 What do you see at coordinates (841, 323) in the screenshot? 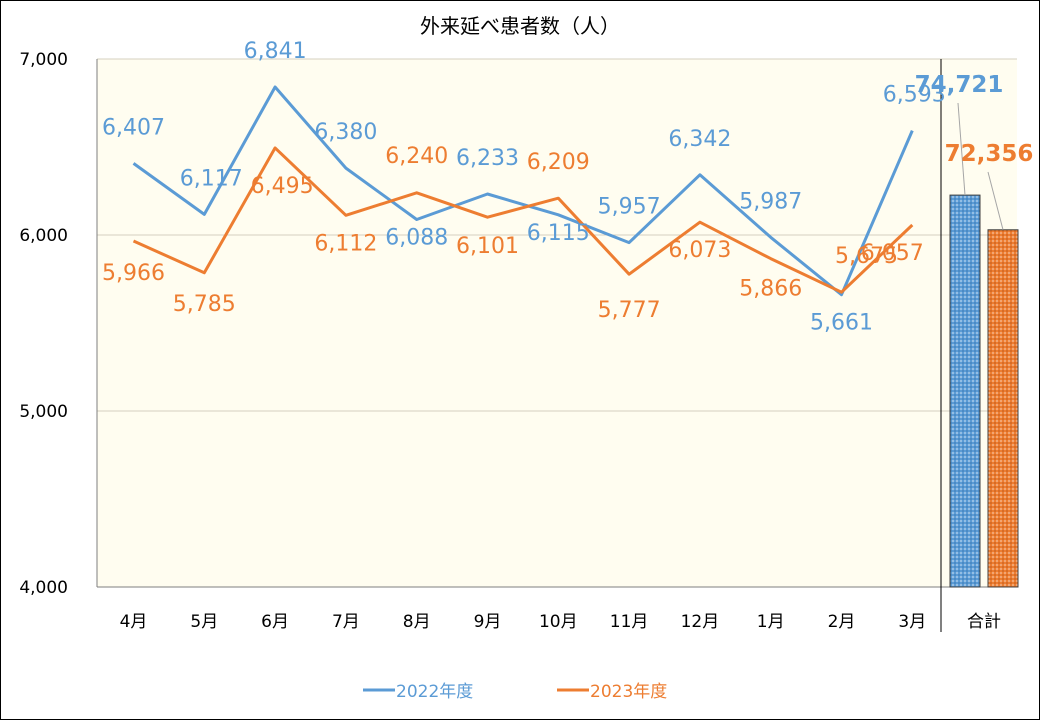
I see `data-label: 5,661` at bounding box center [841, 323].